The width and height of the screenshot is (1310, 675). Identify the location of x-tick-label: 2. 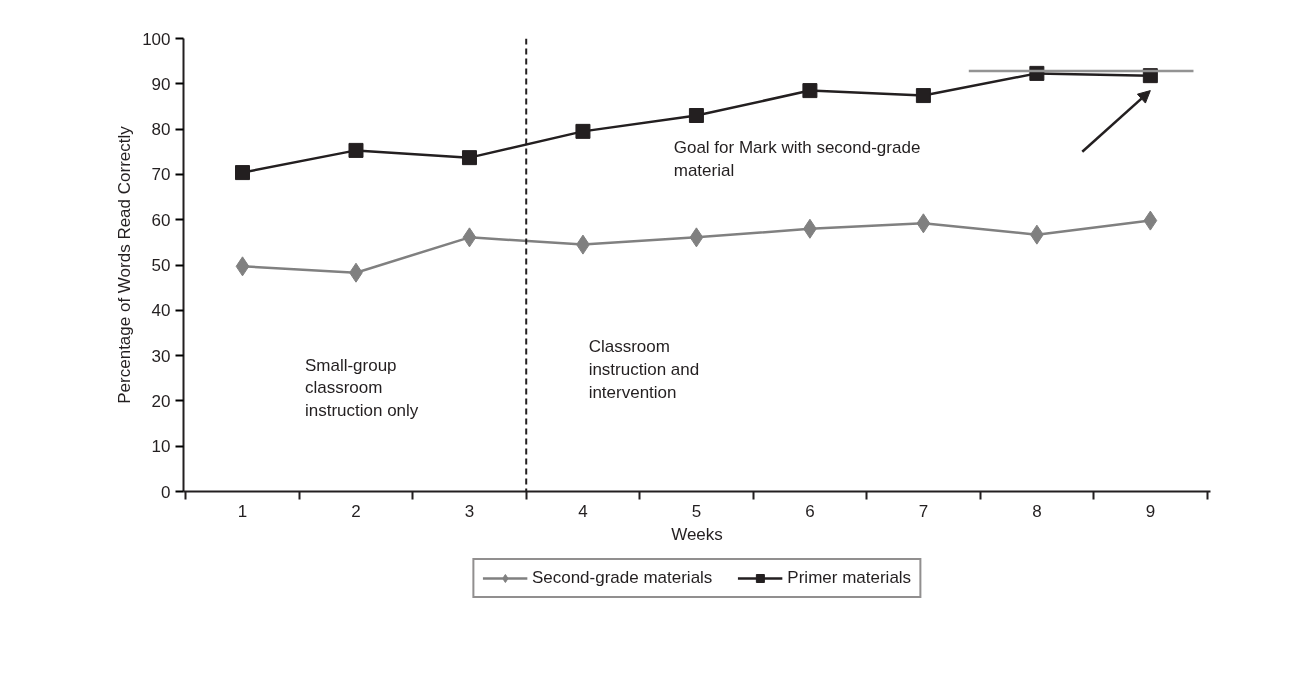
(356, 511).